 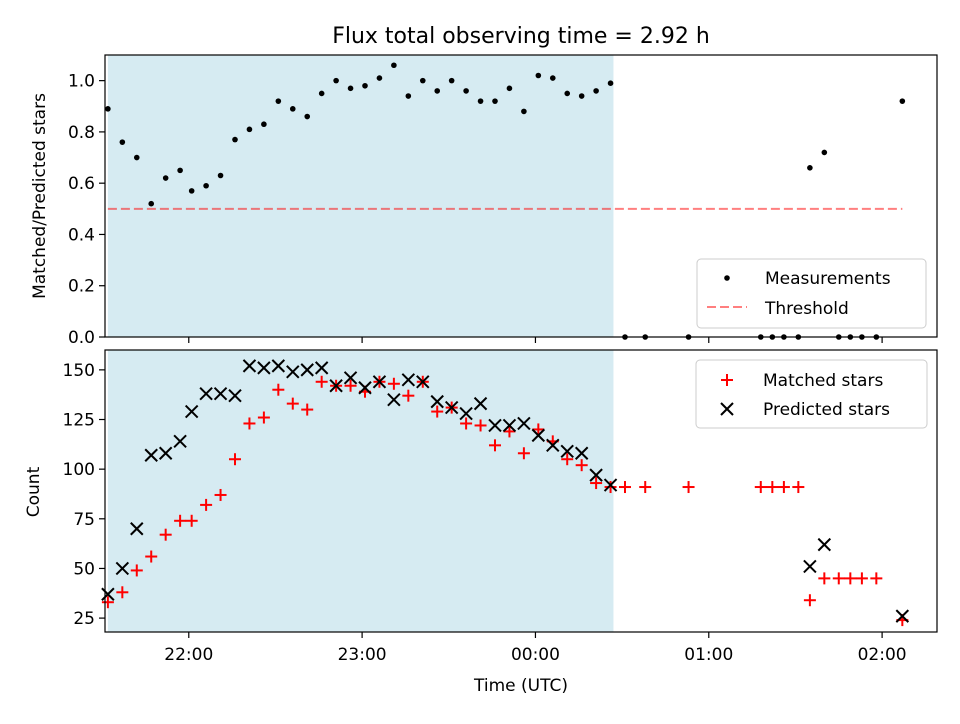 I want to click on bottom-legend: Matched stars Predicted stars, so click(x=811, y=394).